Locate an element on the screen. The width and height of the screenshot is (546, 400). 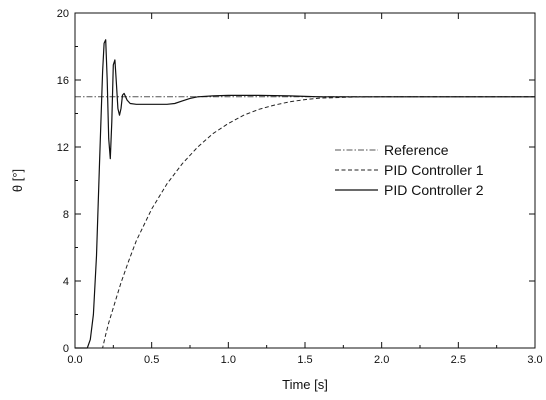
legend-label-pid-controller-2: PID Controller 2 is located at coordinates (434, 190).